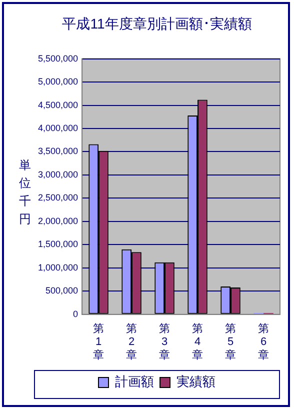 The width and height of the screenshot is (294, 411). What do you see at coordinates (58, 58) in the screenshot?
I see `y-tick-label: 5,500,000` at bounding box center [58, 58].